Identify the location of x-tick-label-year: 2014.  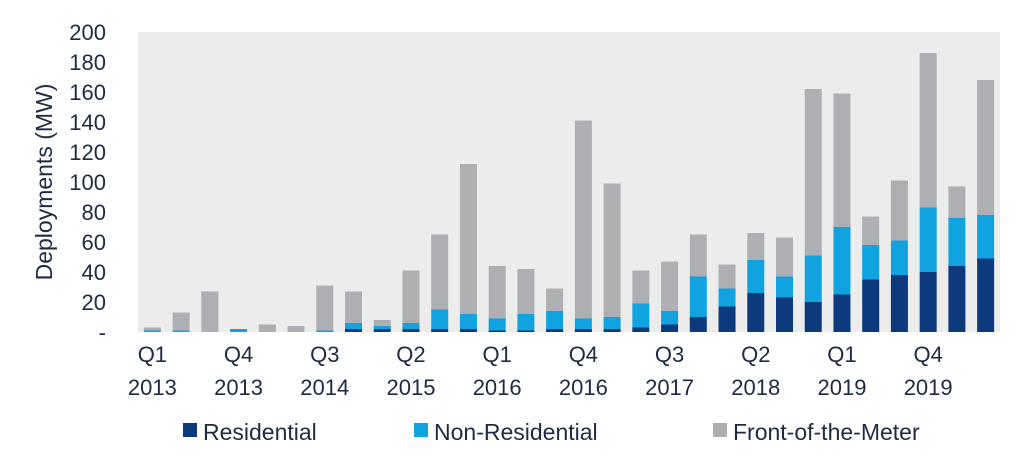
(324, 387).